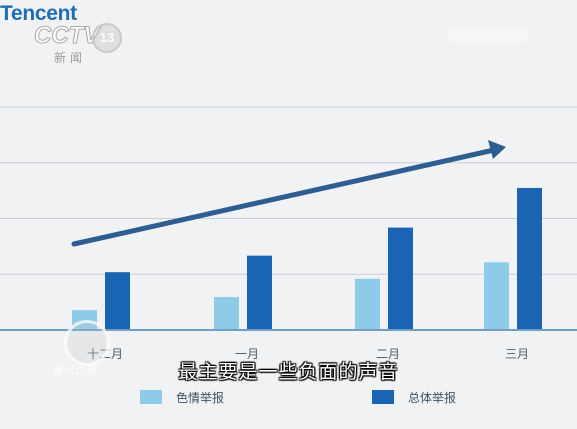 The height and width of the screenshot is (429, 577). I want to click on x-tick-label: 一月, so click(247, 354).